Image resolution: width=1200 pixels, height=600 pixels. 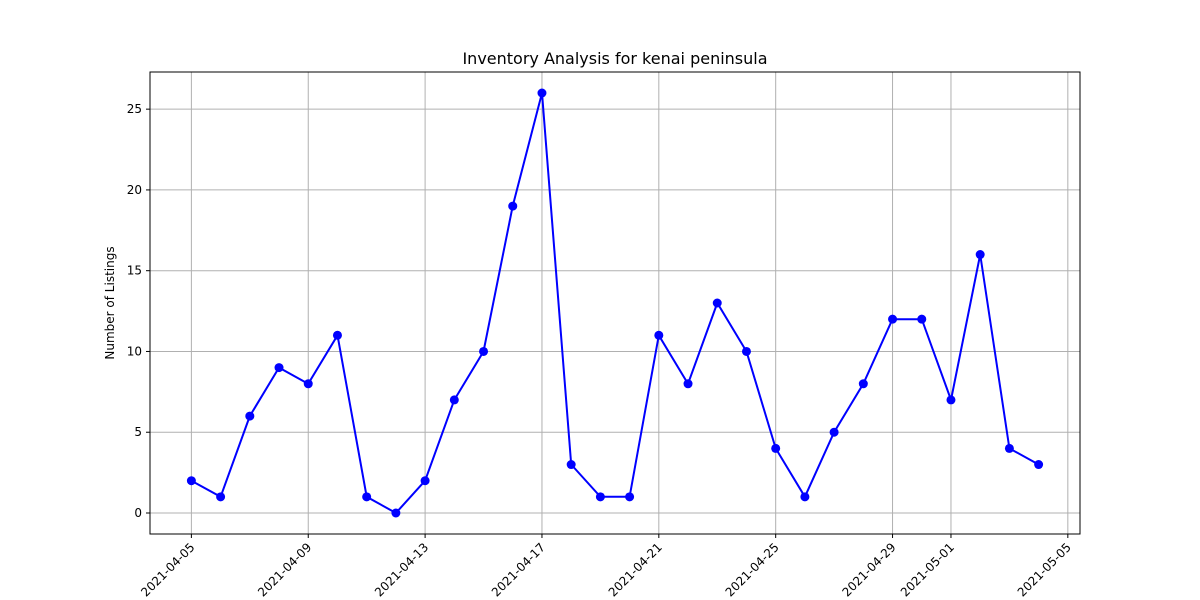 What do you see at coordinates (138, 513) in the screenshot?
I see `y-tick-label: 0` at bounding box center [138, 513].